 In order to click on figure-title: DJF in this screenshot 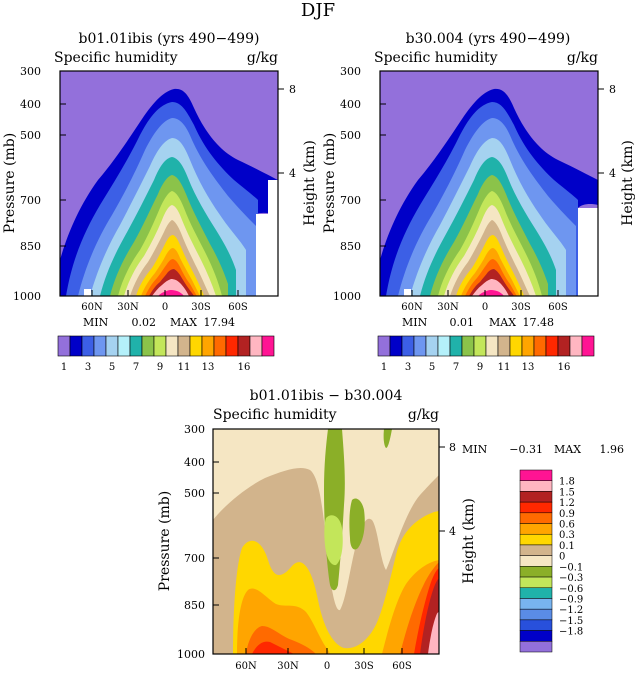, I will do `click(318, 10)`.